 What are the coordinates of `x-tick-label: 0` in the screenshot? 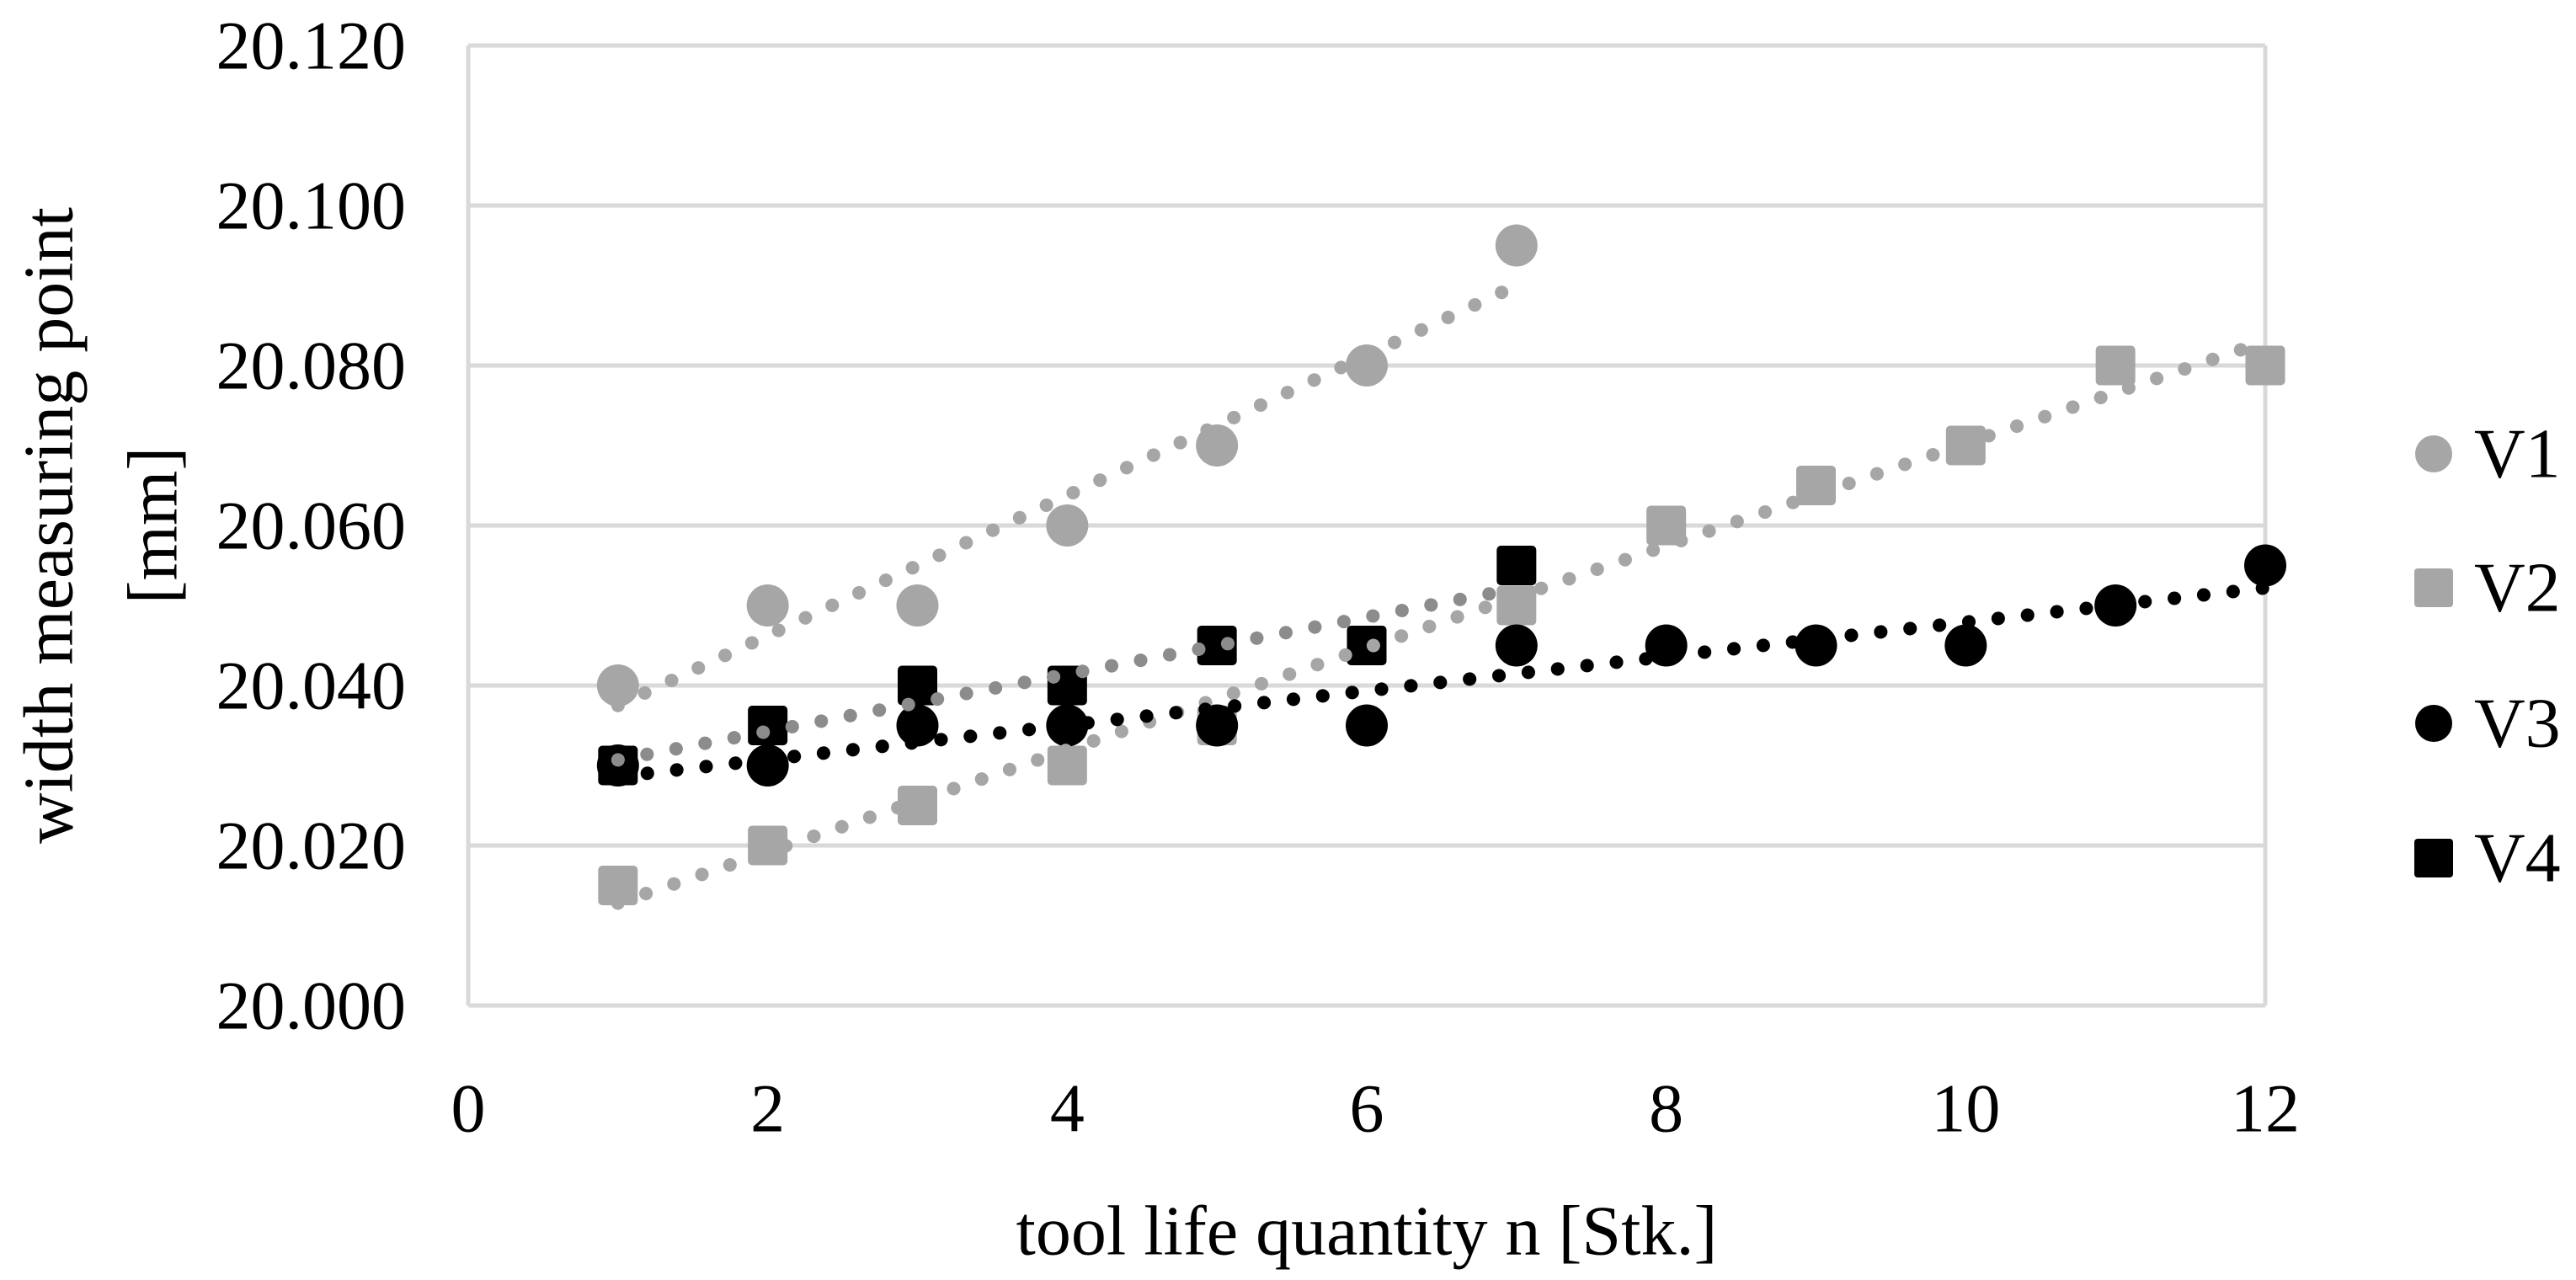 It's located at (468, 1108).